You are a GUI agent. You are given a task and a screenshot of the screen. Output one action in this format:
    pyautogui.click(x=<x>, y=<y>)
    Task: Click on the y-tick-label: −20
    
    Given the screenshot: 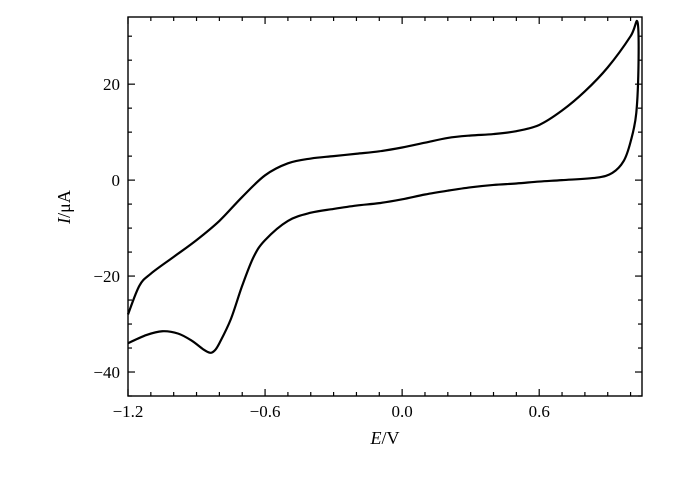 What is the action you would take?
    pyautogui.click(x=106, y=276)
    